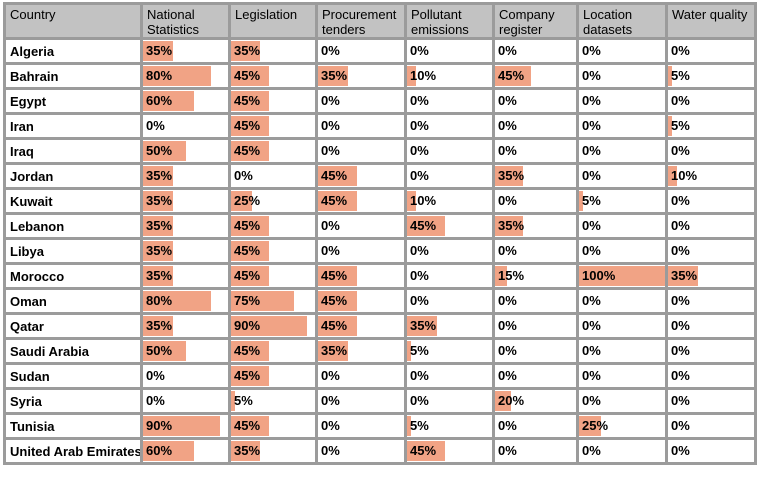 The height and width of the screenshot is (489, 757). What do you see at coordinates (711, 21) in the screenshot?
I see `header-cell-water-quality: Water quality` at bounding box center [711, 21].